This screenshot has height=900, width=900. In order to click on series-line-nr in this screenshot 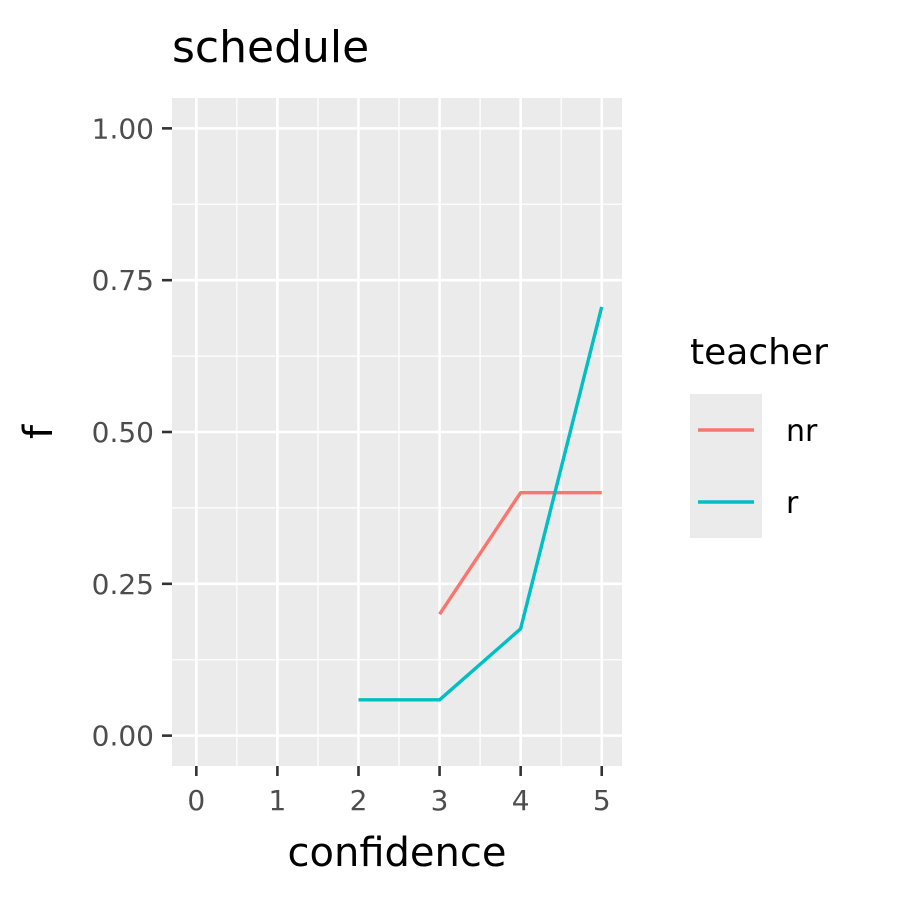, I will do `click(520, 553)`.